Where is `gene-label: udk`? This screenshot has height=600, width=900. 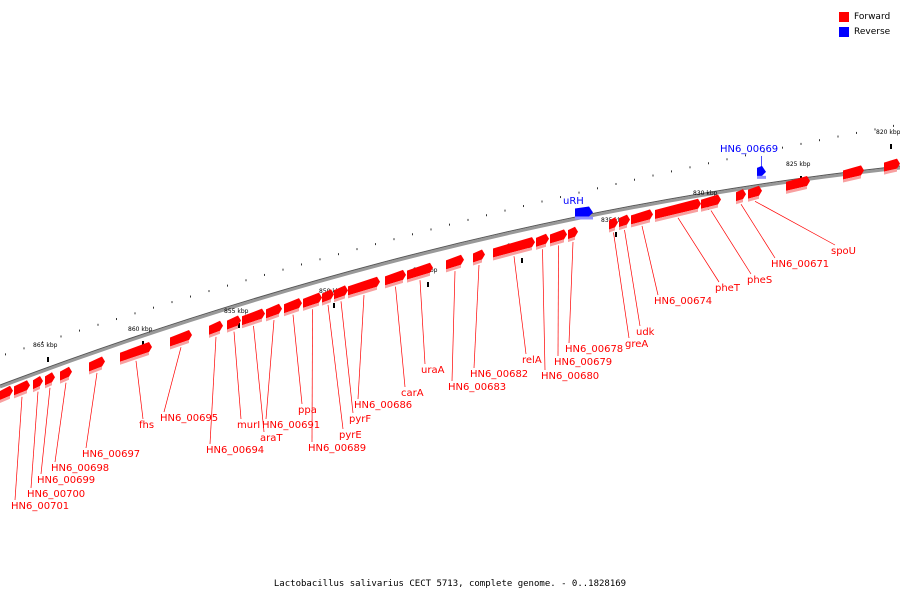
gene-label: udk is located at coordinates (645, 332).